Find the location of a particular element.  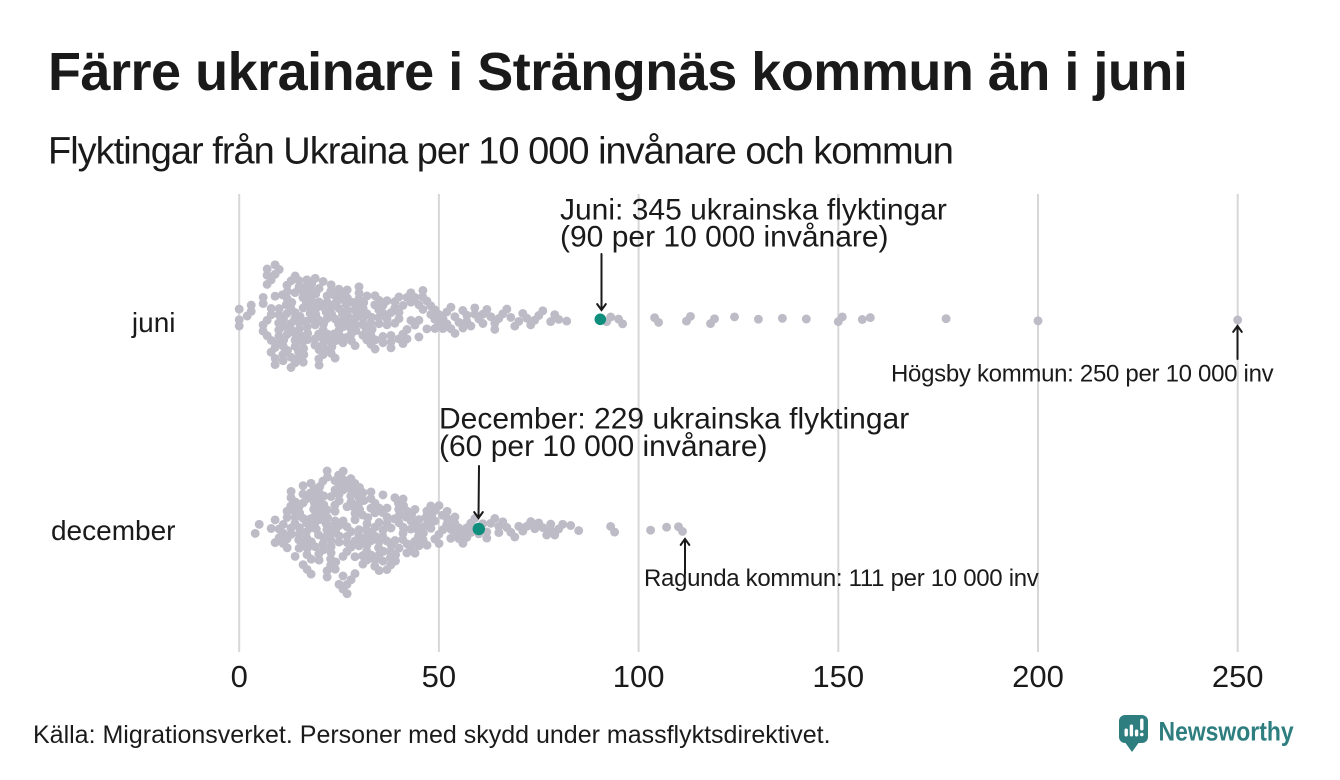

svg-text: 150 is located at coordinates (838, 676).